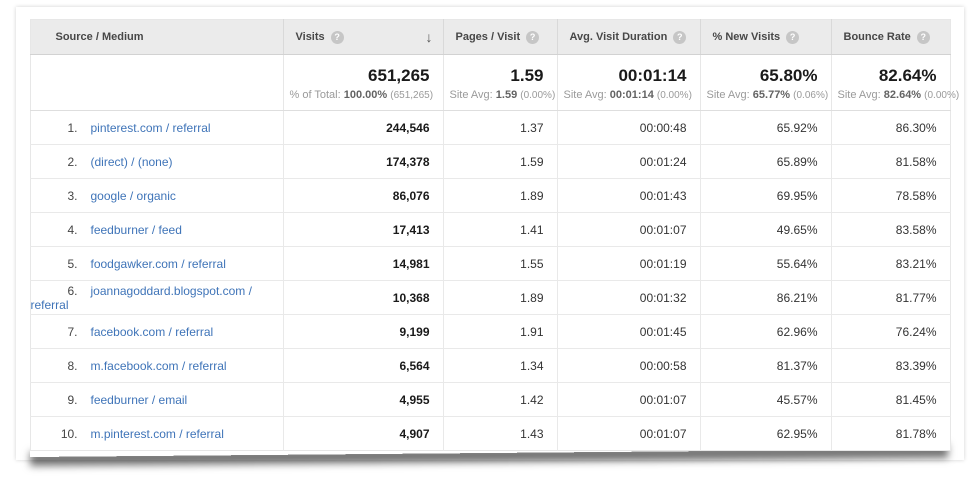  Describe the element at coordinates (890, 161) in the screenshot. I see `bounce-rate-cell: 81.58%` at that location.